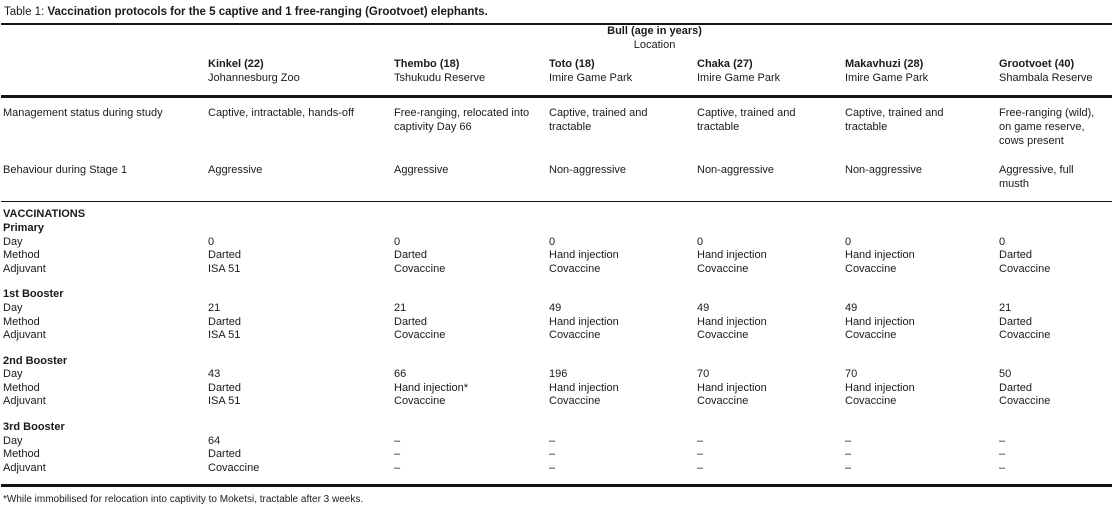 This screenshot has height=507, width=1113. I want to click on column-group-header-row: Bull (age in years) Location, so click(556, 38).